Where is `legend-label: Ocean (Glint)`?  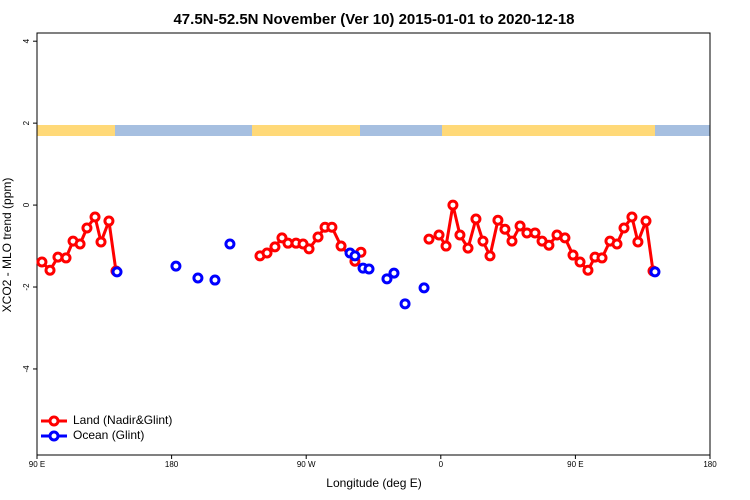
legend-label: Ocean (Glint) is located at coordinates (108, 435).